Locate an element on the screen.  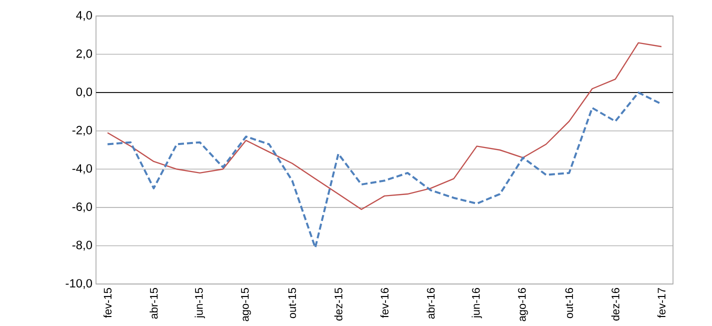
y-tick-label: 4,0 is located at coordinates (84, 16).